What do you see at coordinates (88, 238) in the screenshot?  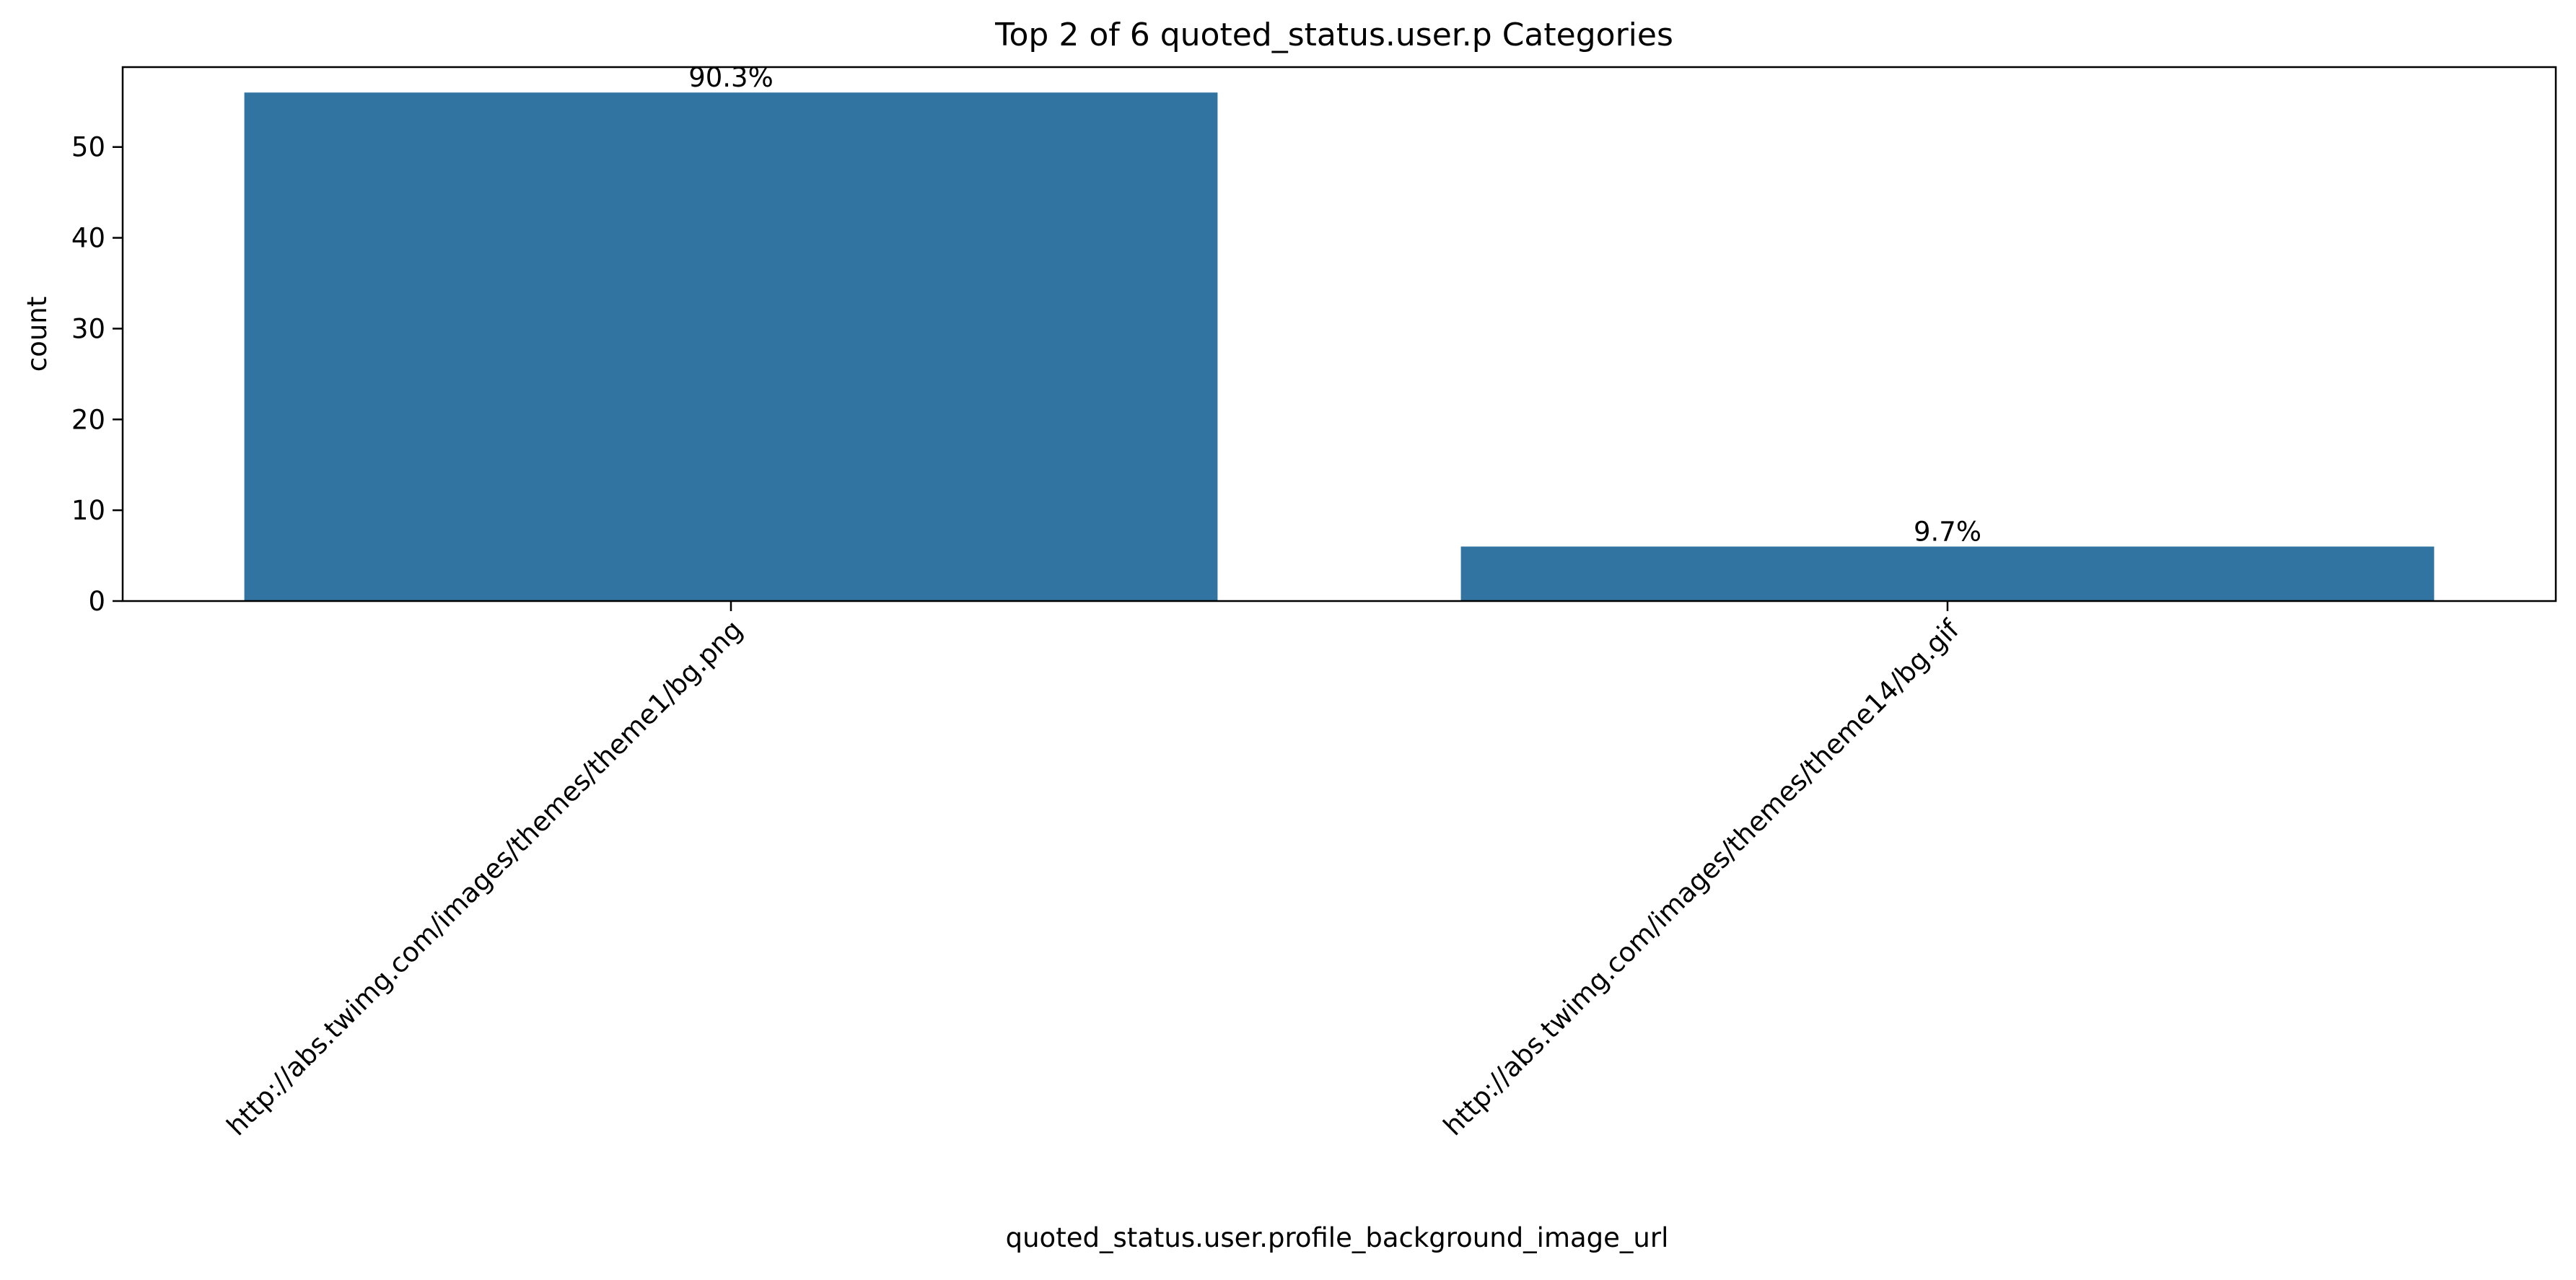 I see `y-tick-label: 40` at bounding box center [88, 238].